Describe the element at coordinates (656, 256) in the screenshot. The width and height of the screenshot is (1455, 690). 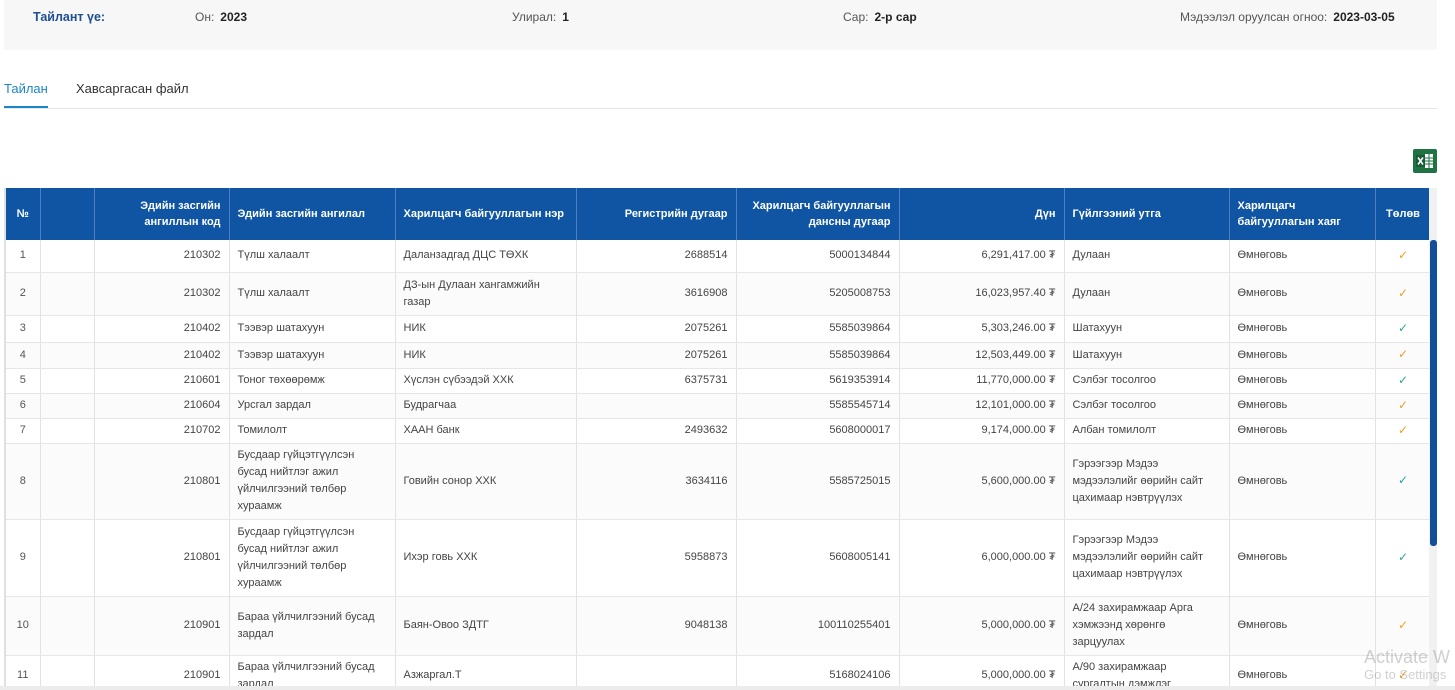
I see `cell-registration: 2688514` at that location.